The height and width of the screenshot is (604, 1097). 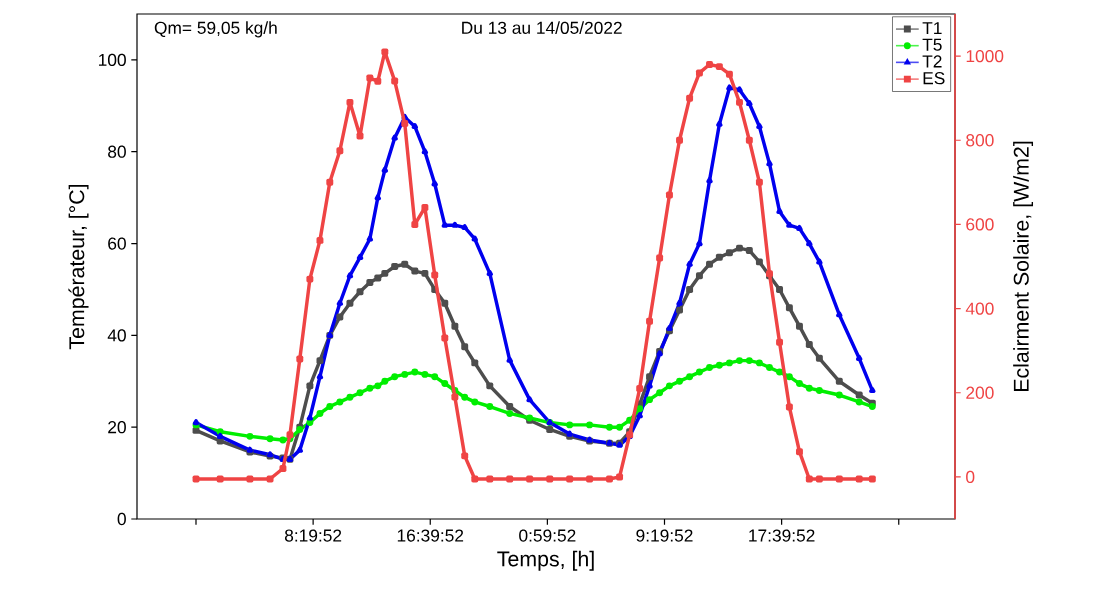 What do you see at coordinates (782, 535) in the screenshot?
I see `x-tick-label: 17:39:52` at bounding box center [782, 535].